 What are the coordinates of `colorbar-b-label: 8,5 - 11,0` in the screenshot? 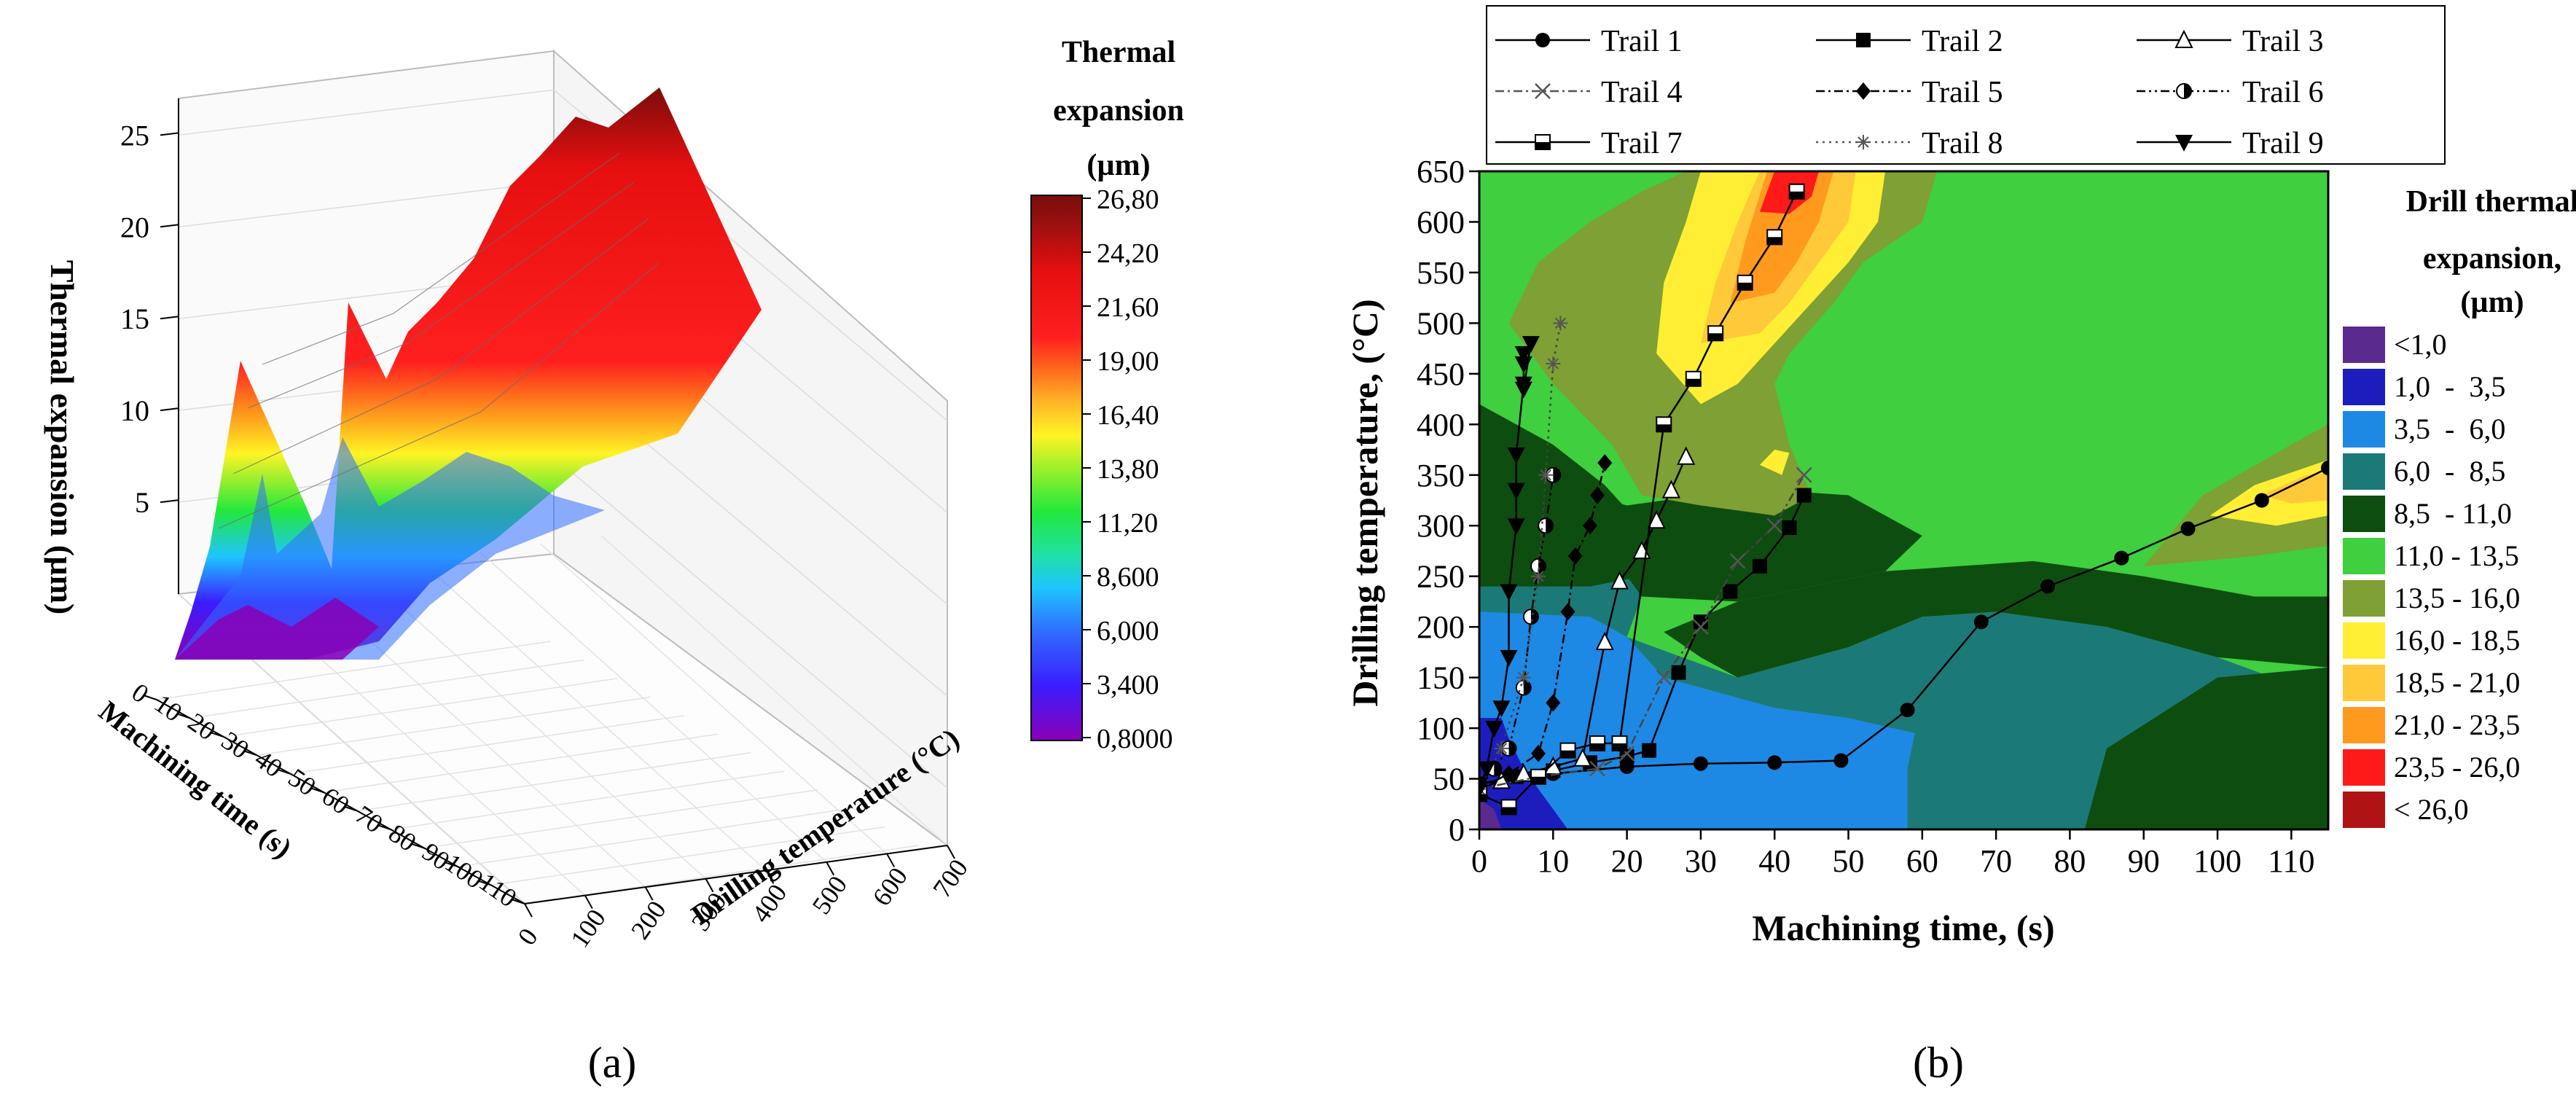 It's located at (2453, 513).